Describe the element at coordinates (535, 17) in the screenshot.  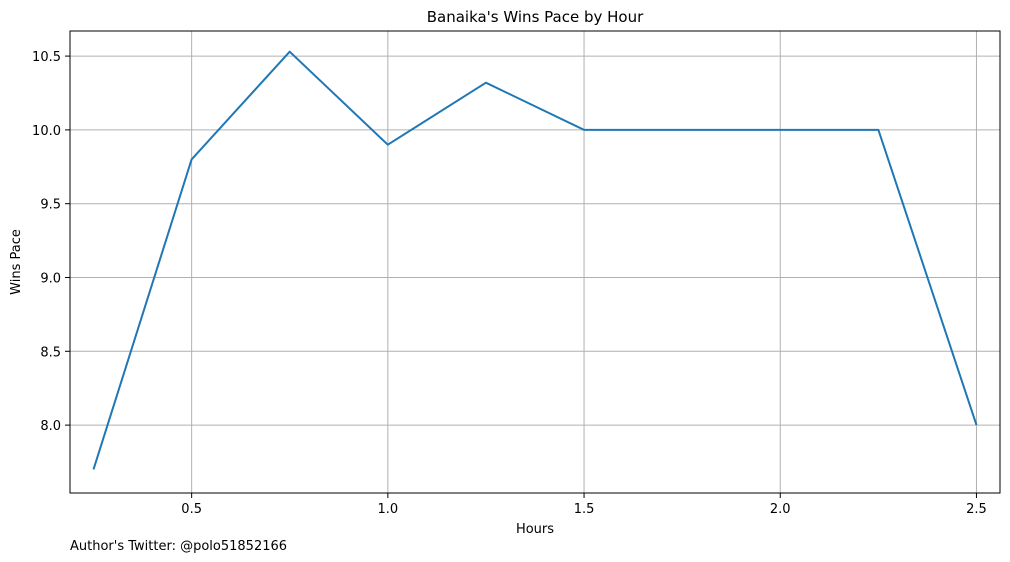
I see `chart-title: Banaika's Wins Pace by Hour` at that location.